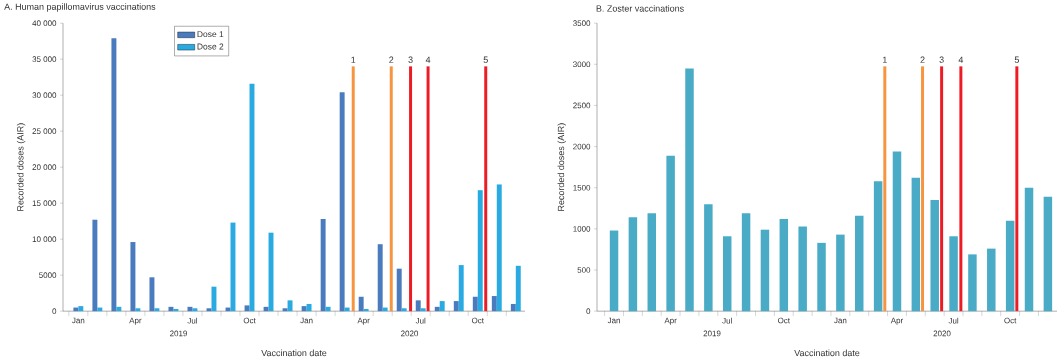 Image resolution: width=1064 pixels, height=361 pixels. Describe the element at coordinates (210, 46) in the screenshot. I see `legend-label: Dose 2` at that location.